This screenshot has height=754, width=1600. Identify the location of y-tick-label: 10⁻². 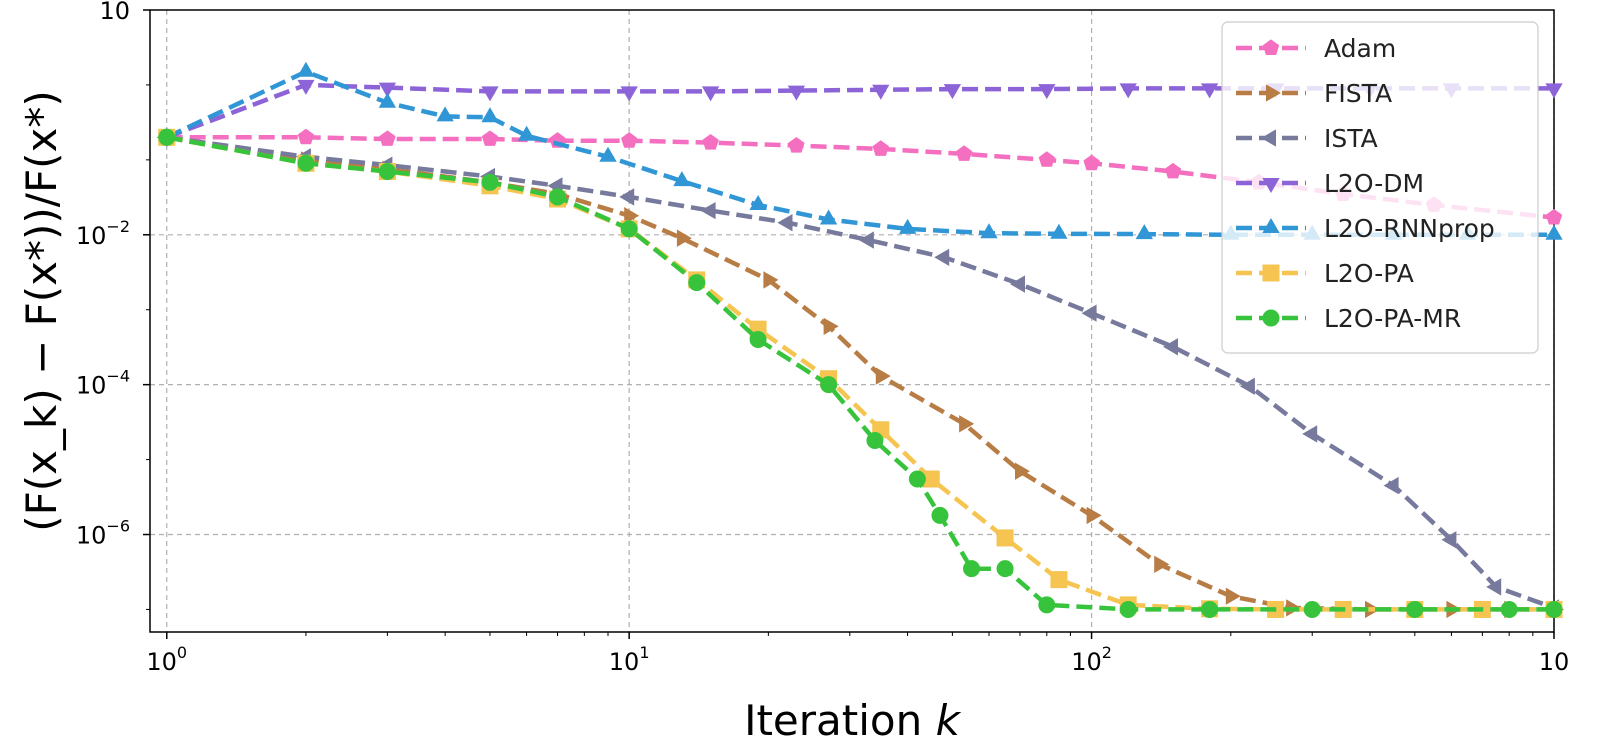
(103, 233).